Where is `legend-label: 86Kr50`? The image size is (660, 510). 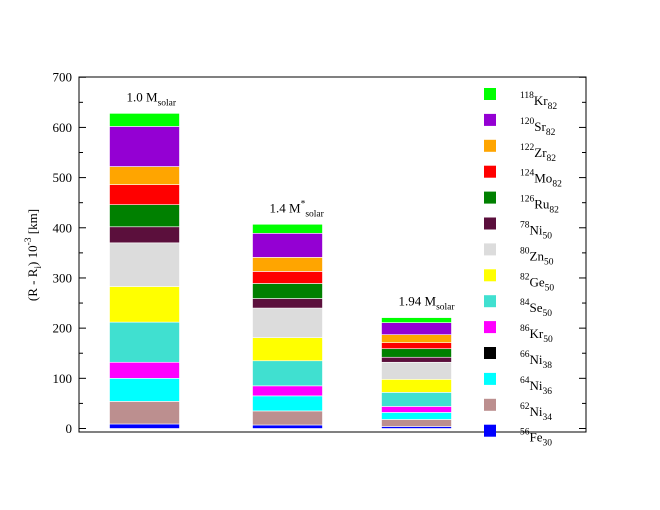
legend-label: 86Kr50 is located at coordinates (536, 334).